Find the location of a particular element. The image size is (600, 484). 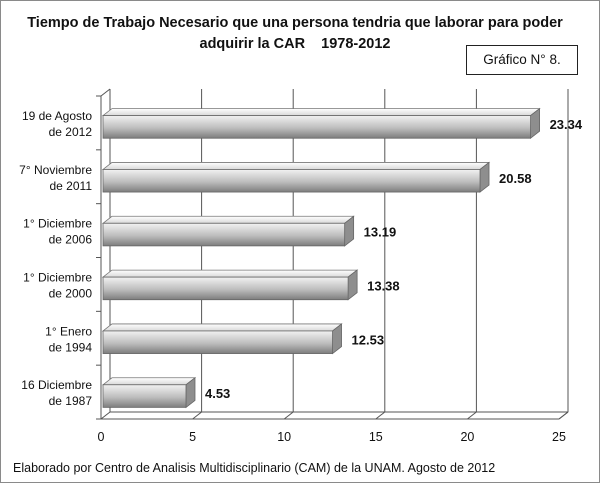

x-tick-label: 15 is located at coordinates (376, 437).